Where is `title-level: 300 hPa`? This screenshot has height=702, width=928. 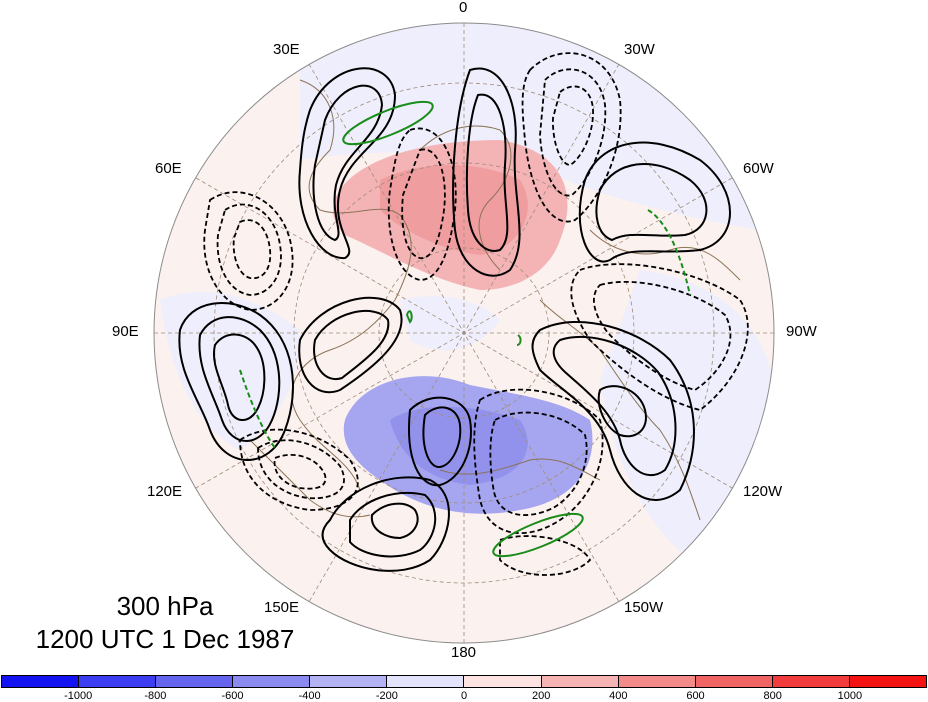 title-level: 300 hPa is located at coordinates (165, 606).